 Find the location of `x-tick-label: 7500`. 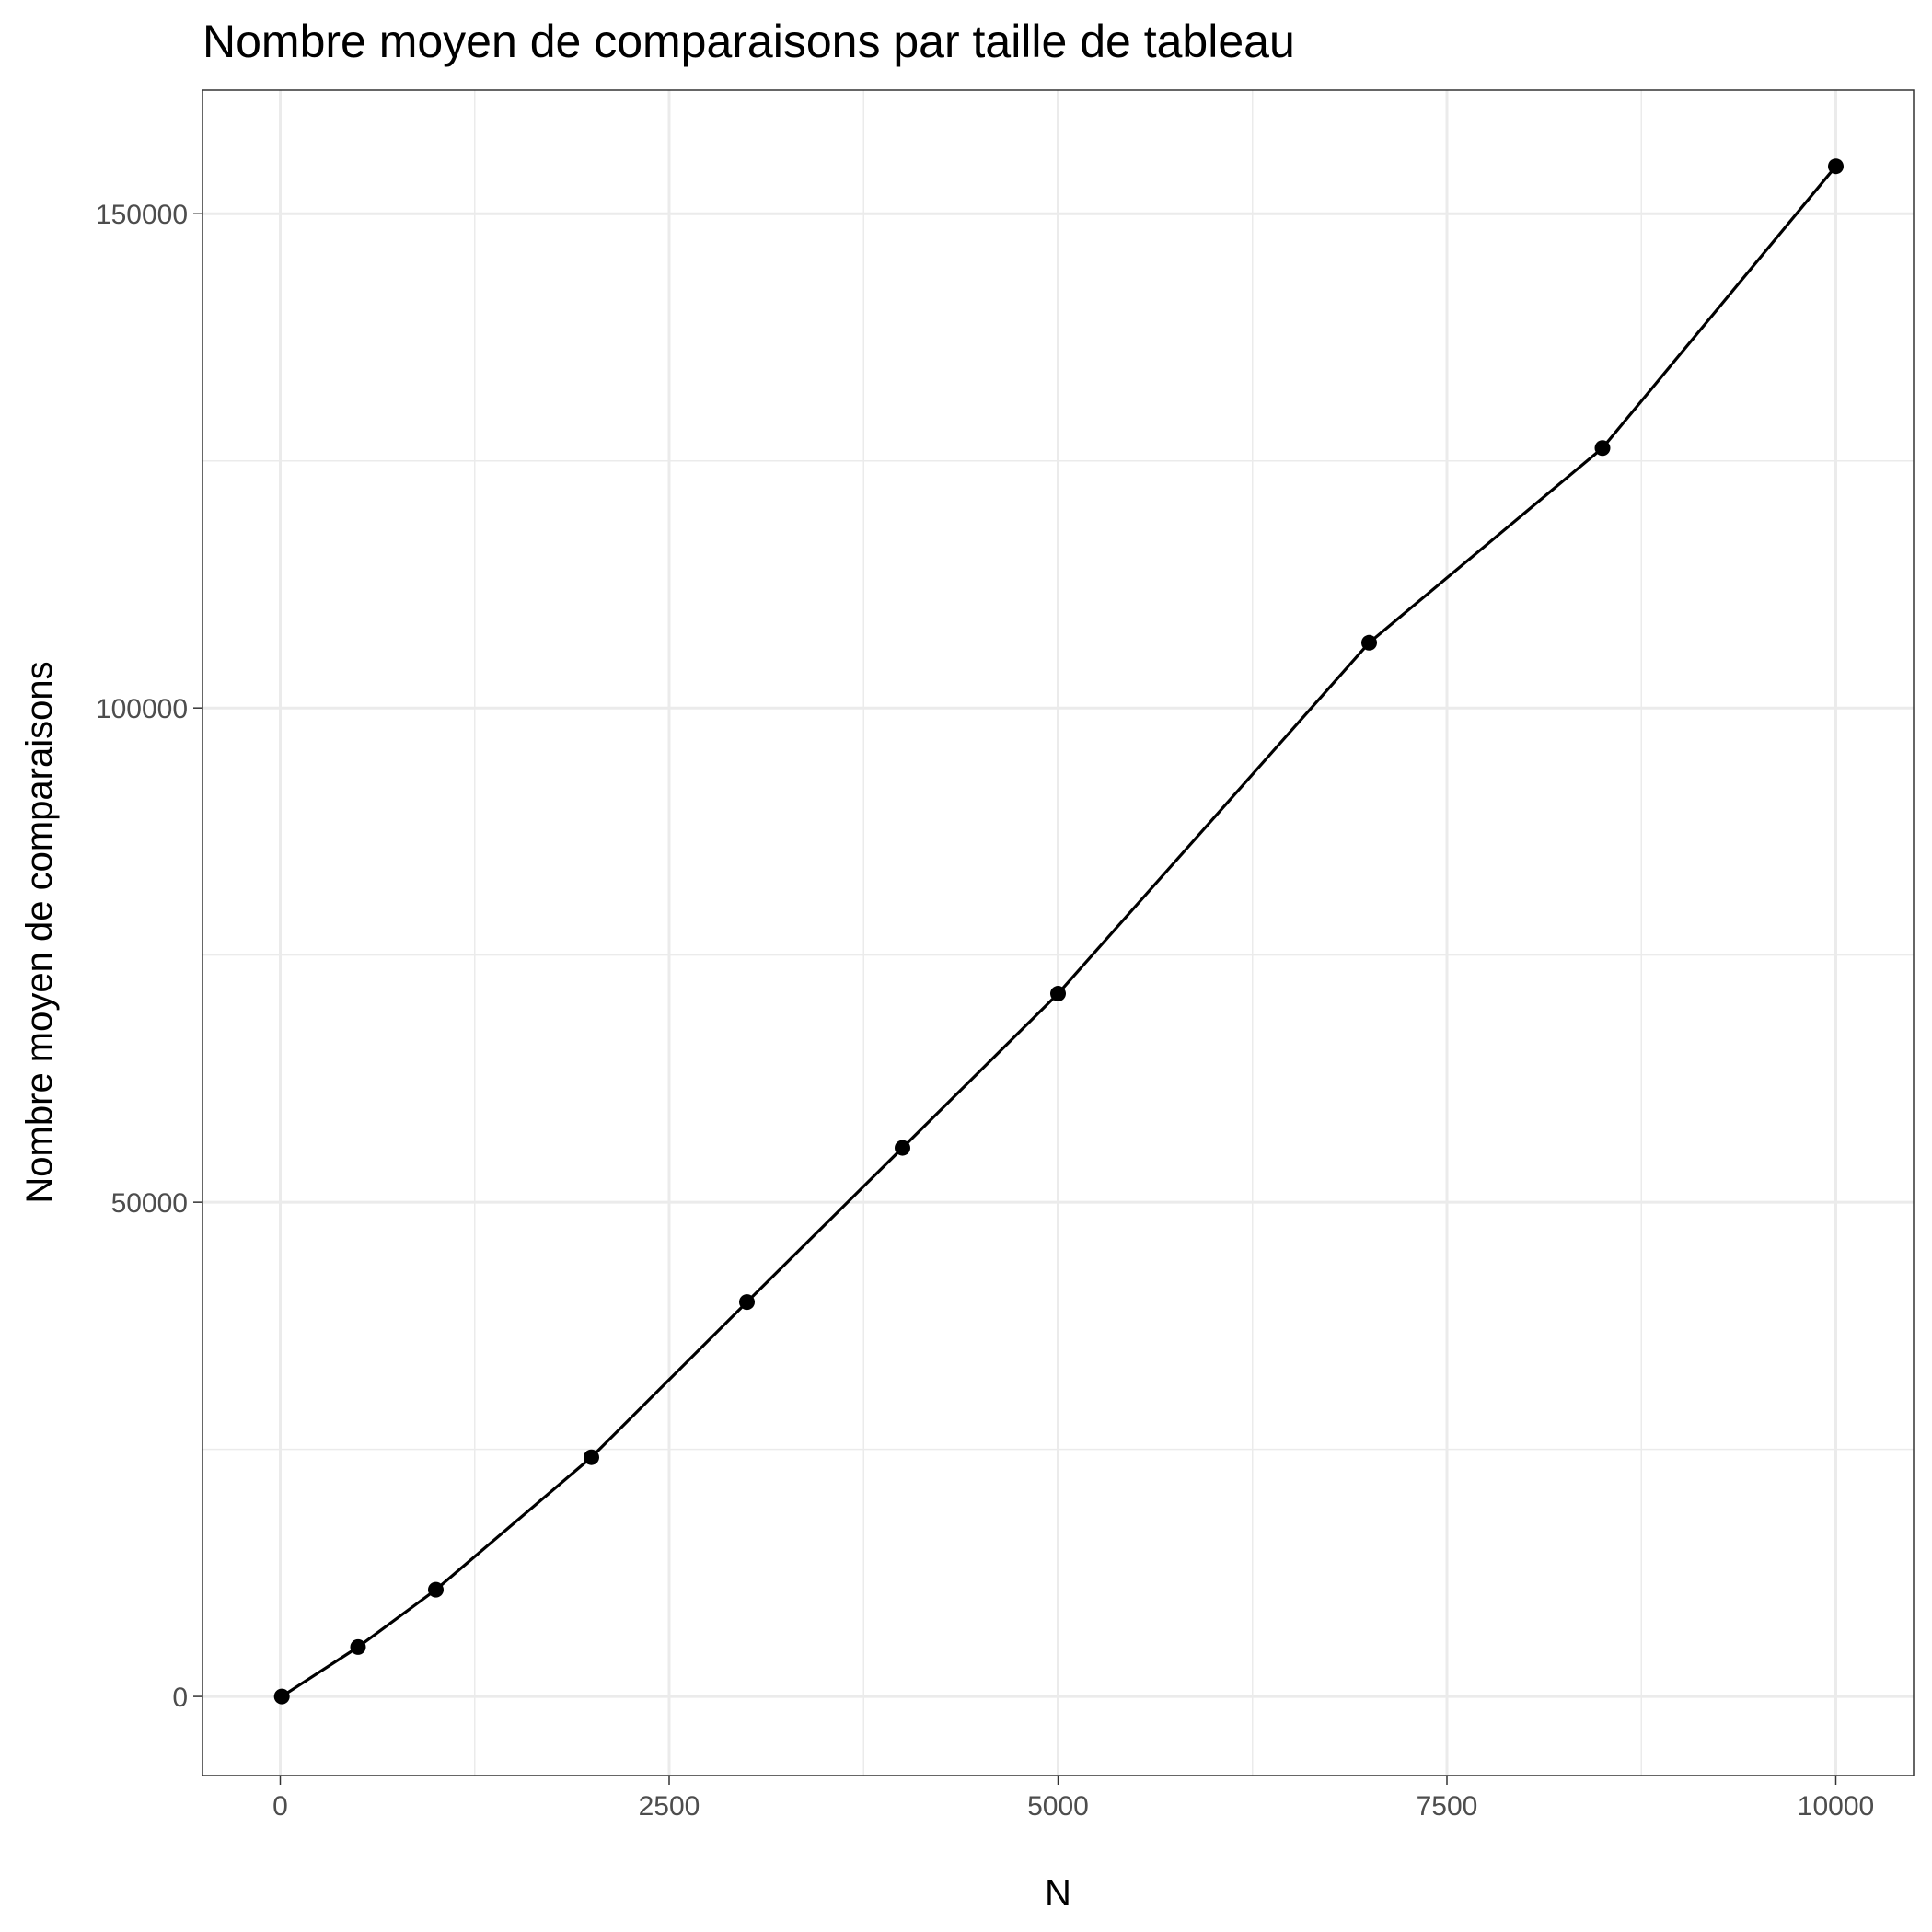

x-tick-label: 7500 is located at coordinates (1448, 1807).